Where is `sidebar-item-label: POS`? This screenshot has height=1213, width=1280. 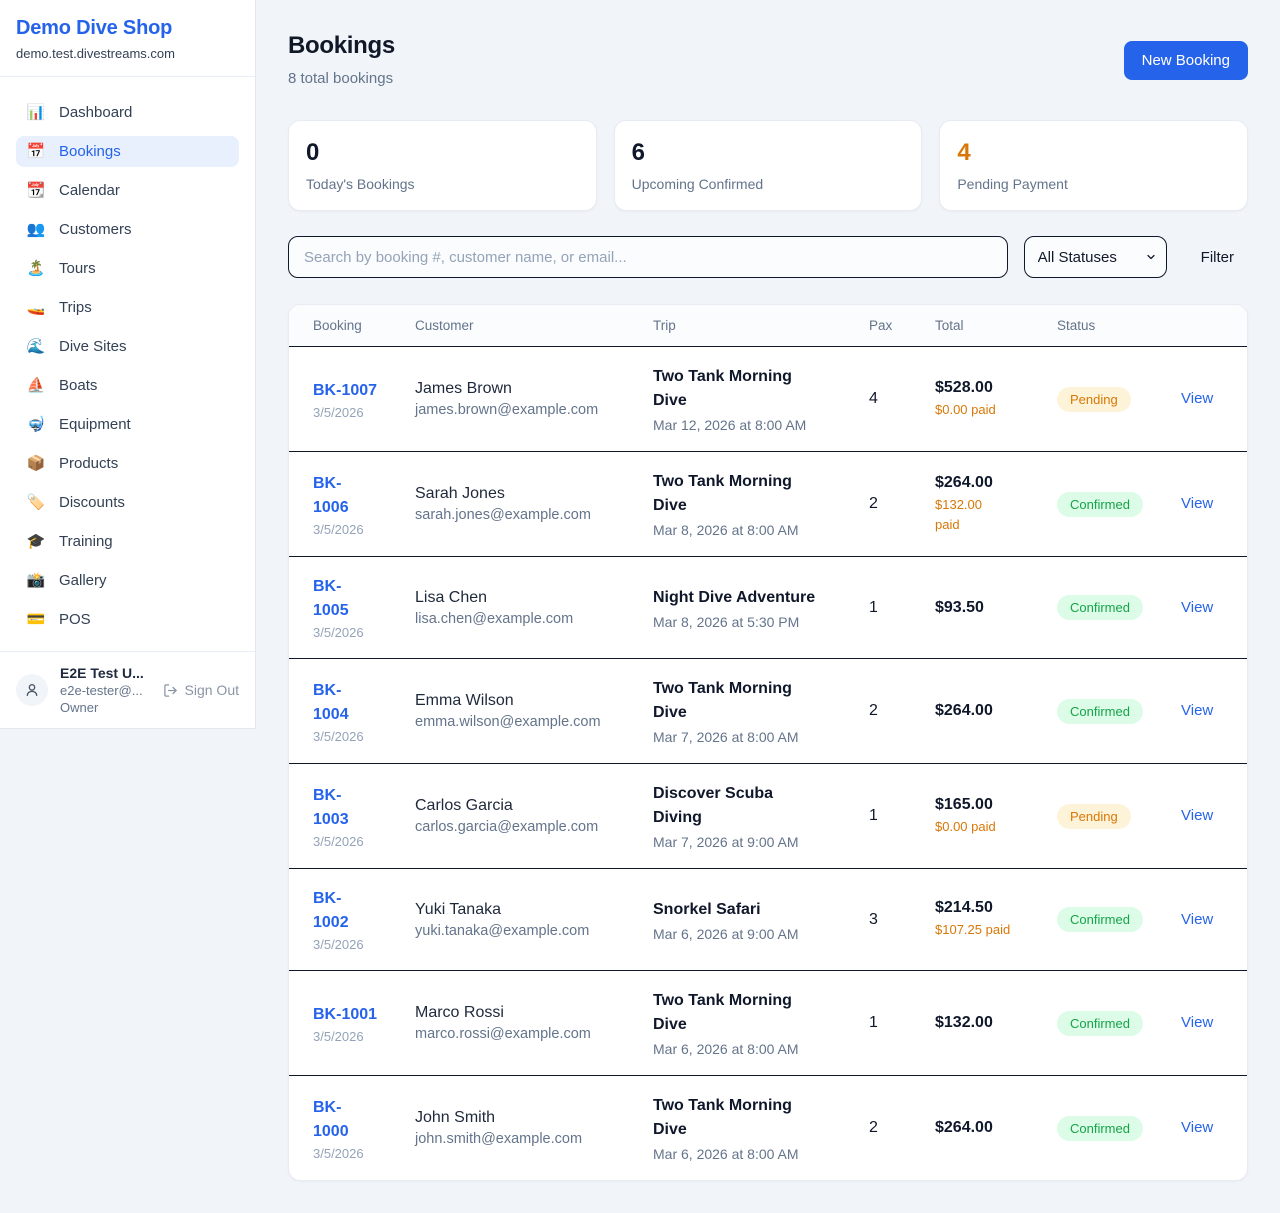 sidebar-item-label: POS is located at coordinates (75, 619).